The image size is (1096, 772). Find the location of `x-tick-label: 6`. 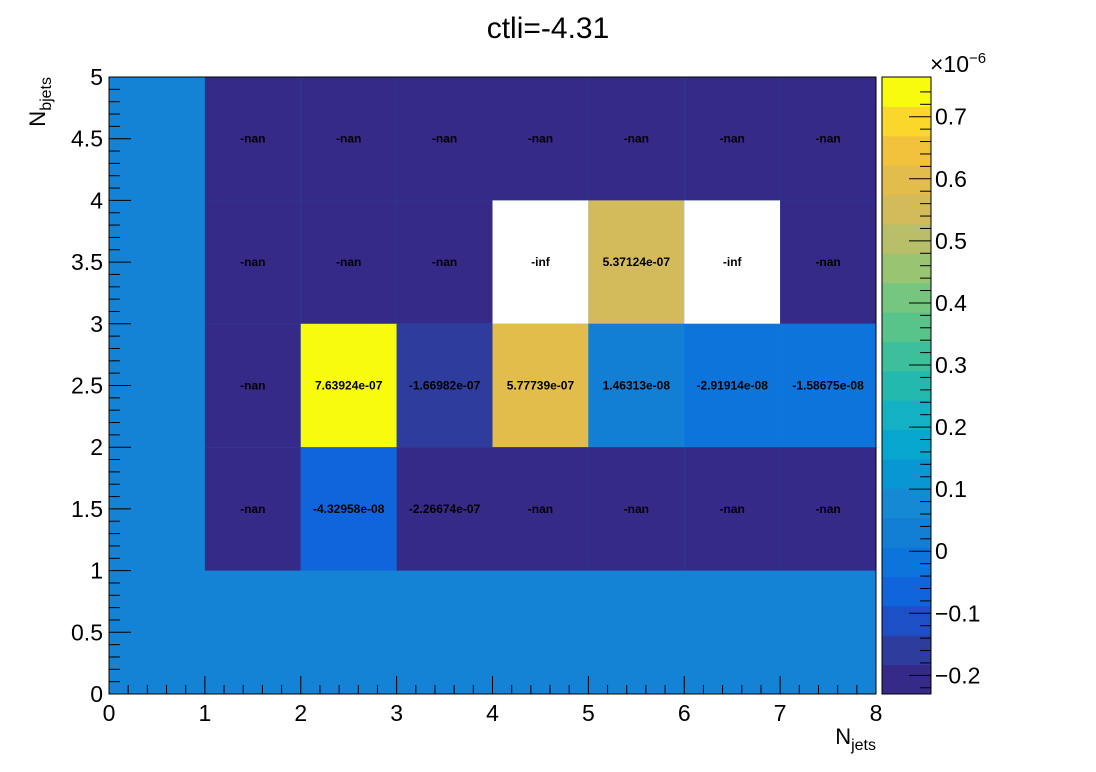

x-tick-label: 6 is located at coordinates (684, 713).